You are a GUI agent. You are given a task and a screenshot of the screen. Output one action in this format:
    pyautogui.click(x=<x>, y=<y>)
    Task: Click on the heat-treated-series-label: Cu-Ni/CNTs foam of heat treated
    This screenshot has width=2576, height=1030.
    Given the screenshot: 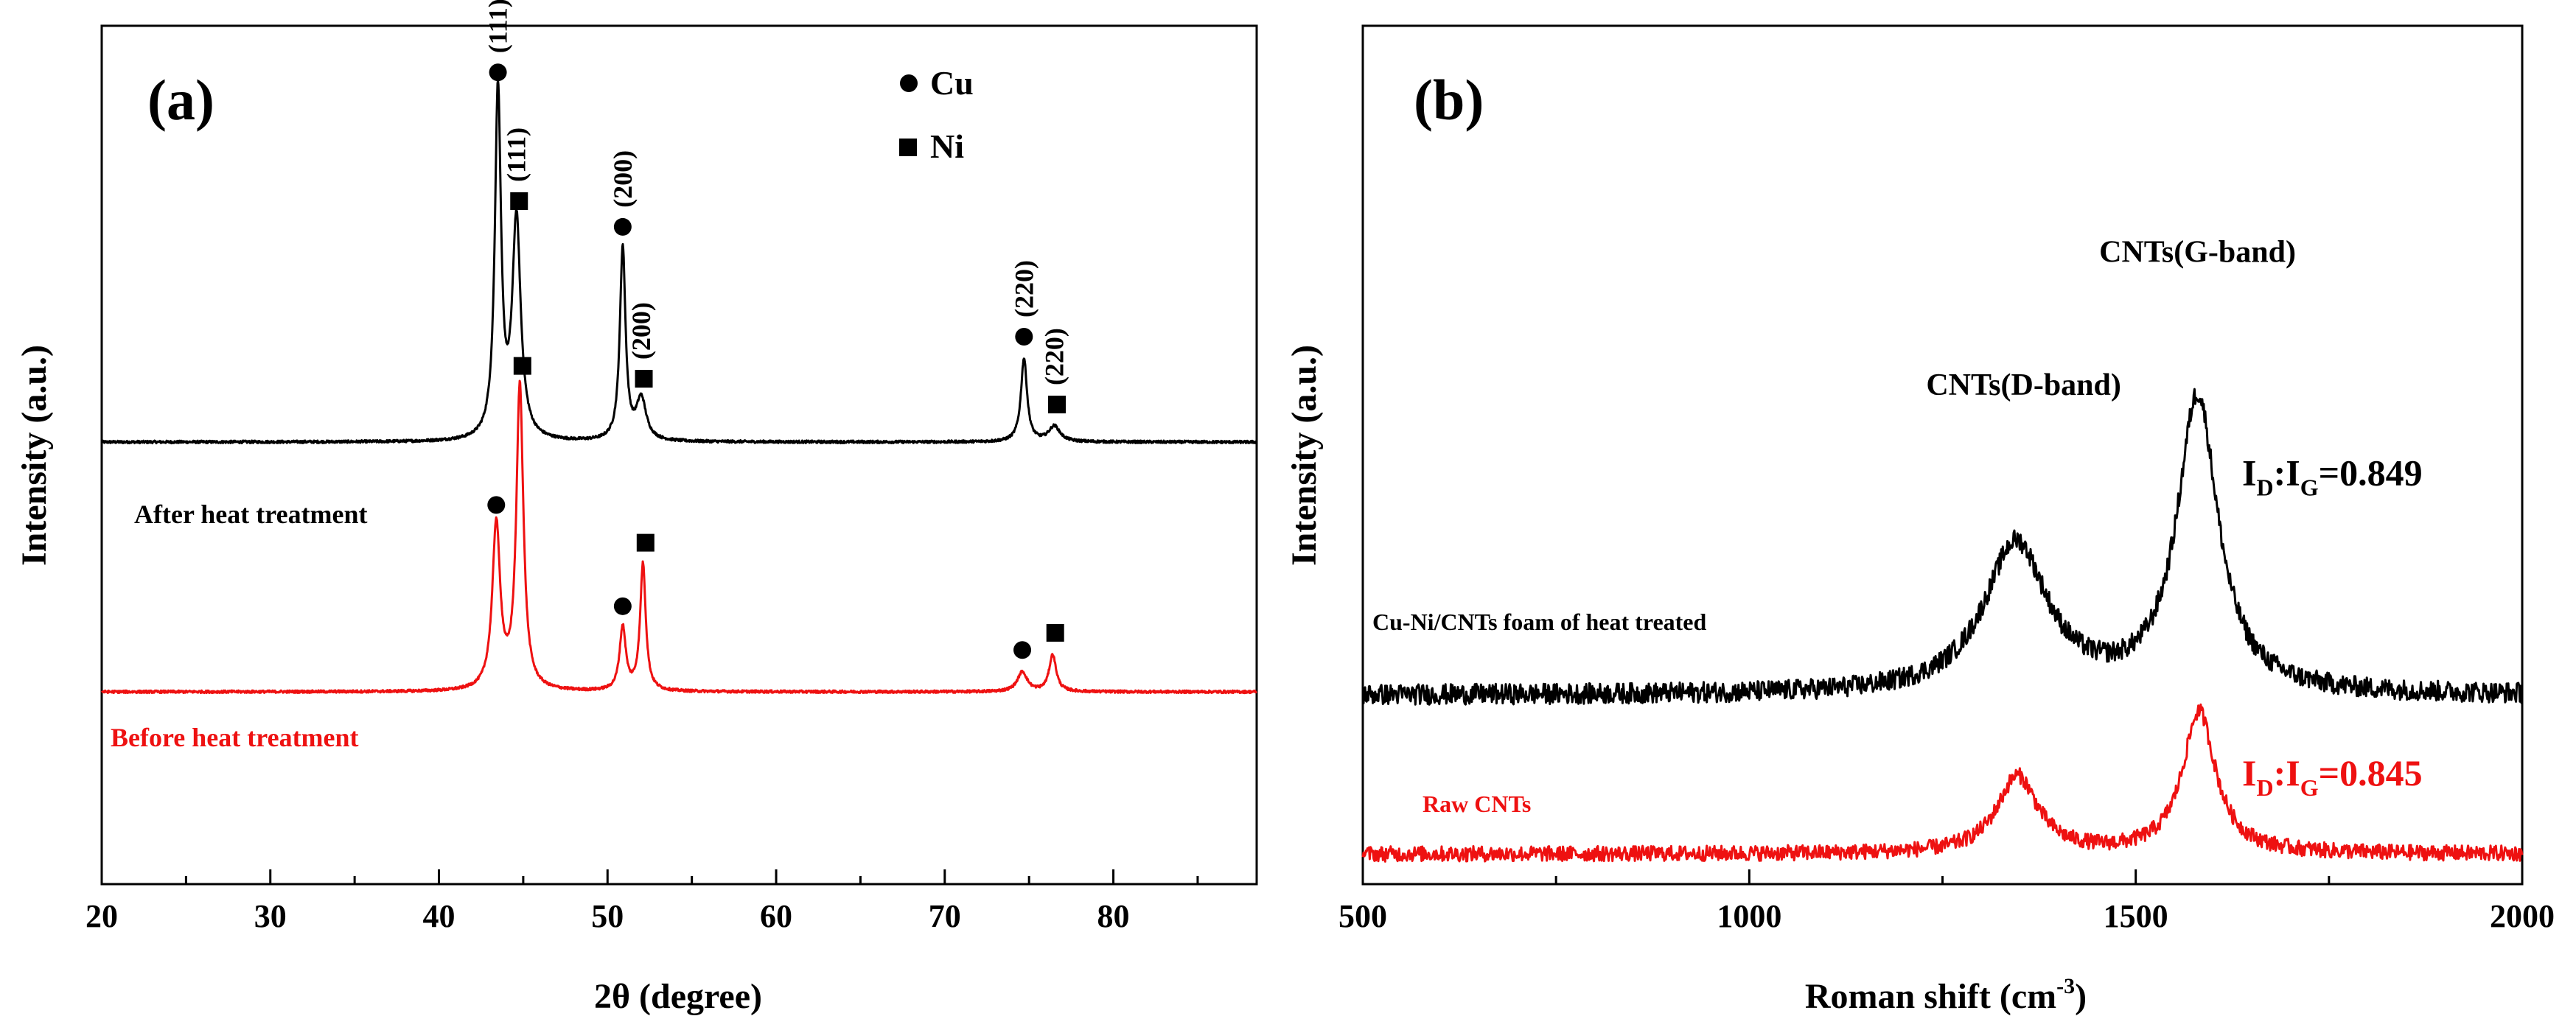 What is the action you would take?
    pyautogui.click(x=1539, y=622)
    